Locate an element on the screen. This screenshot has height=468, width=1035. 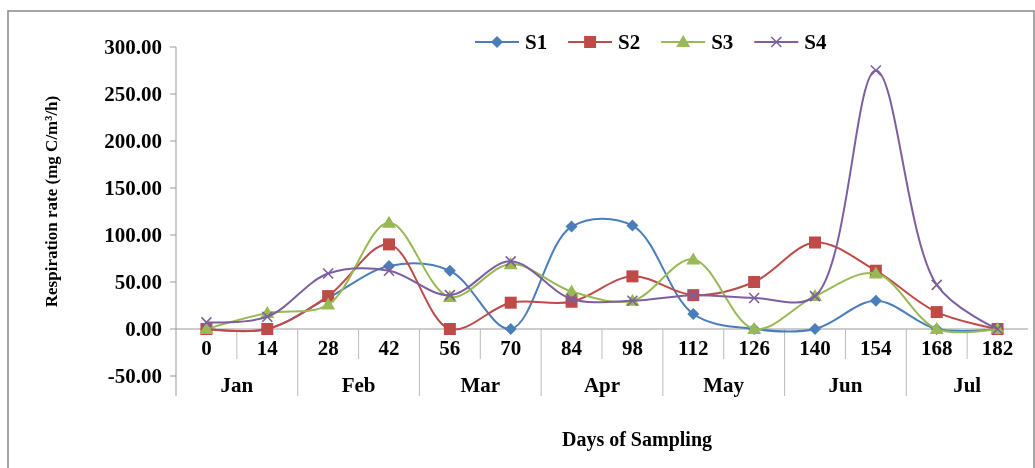
legend-label: S2 is located at coordinates (629, 42).